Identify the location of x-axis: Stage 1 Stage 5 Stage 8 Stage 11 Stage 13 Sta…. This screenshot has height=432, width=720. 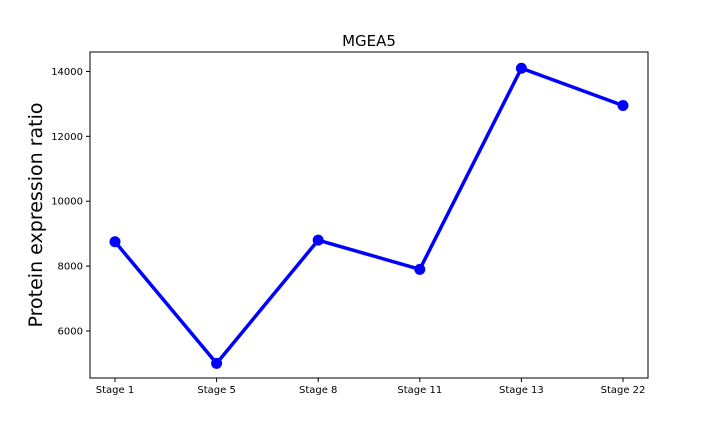
(371, 387).